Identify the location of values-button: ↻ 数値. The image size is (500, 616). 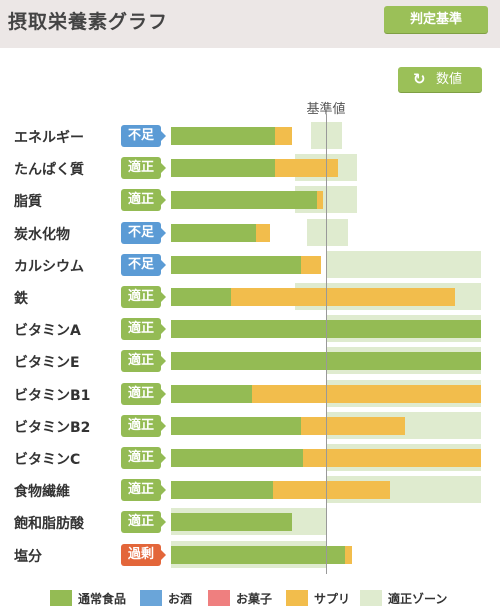
(440, 79).